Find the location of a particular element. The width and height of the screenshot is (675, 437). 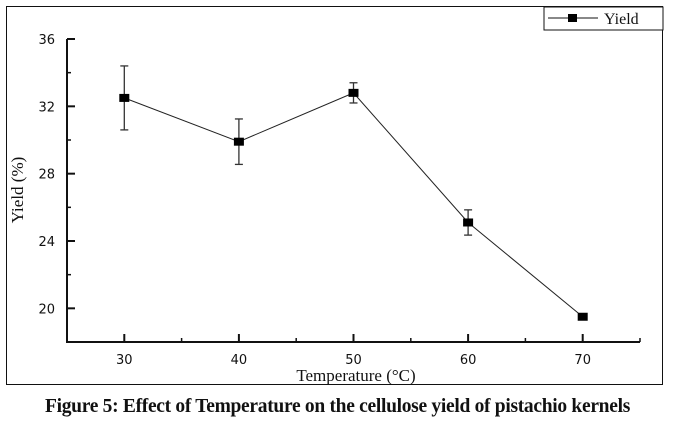

legend-box is located at coordinates (603, 18).